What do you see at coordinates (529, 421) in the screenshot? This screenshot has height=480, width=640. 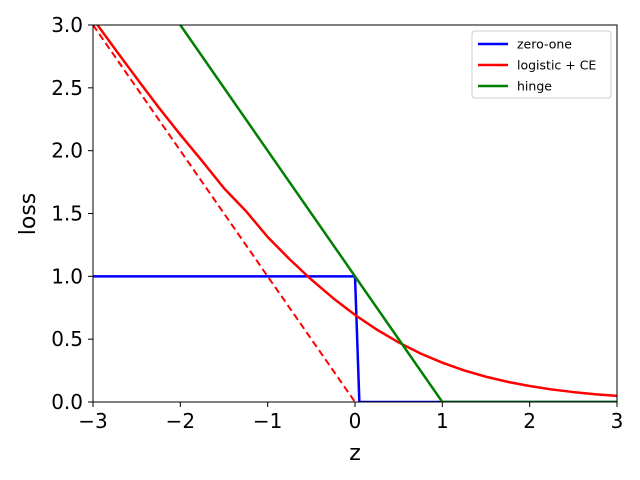 I see `x-tick-label: 2` at bounding box center [529, 421].